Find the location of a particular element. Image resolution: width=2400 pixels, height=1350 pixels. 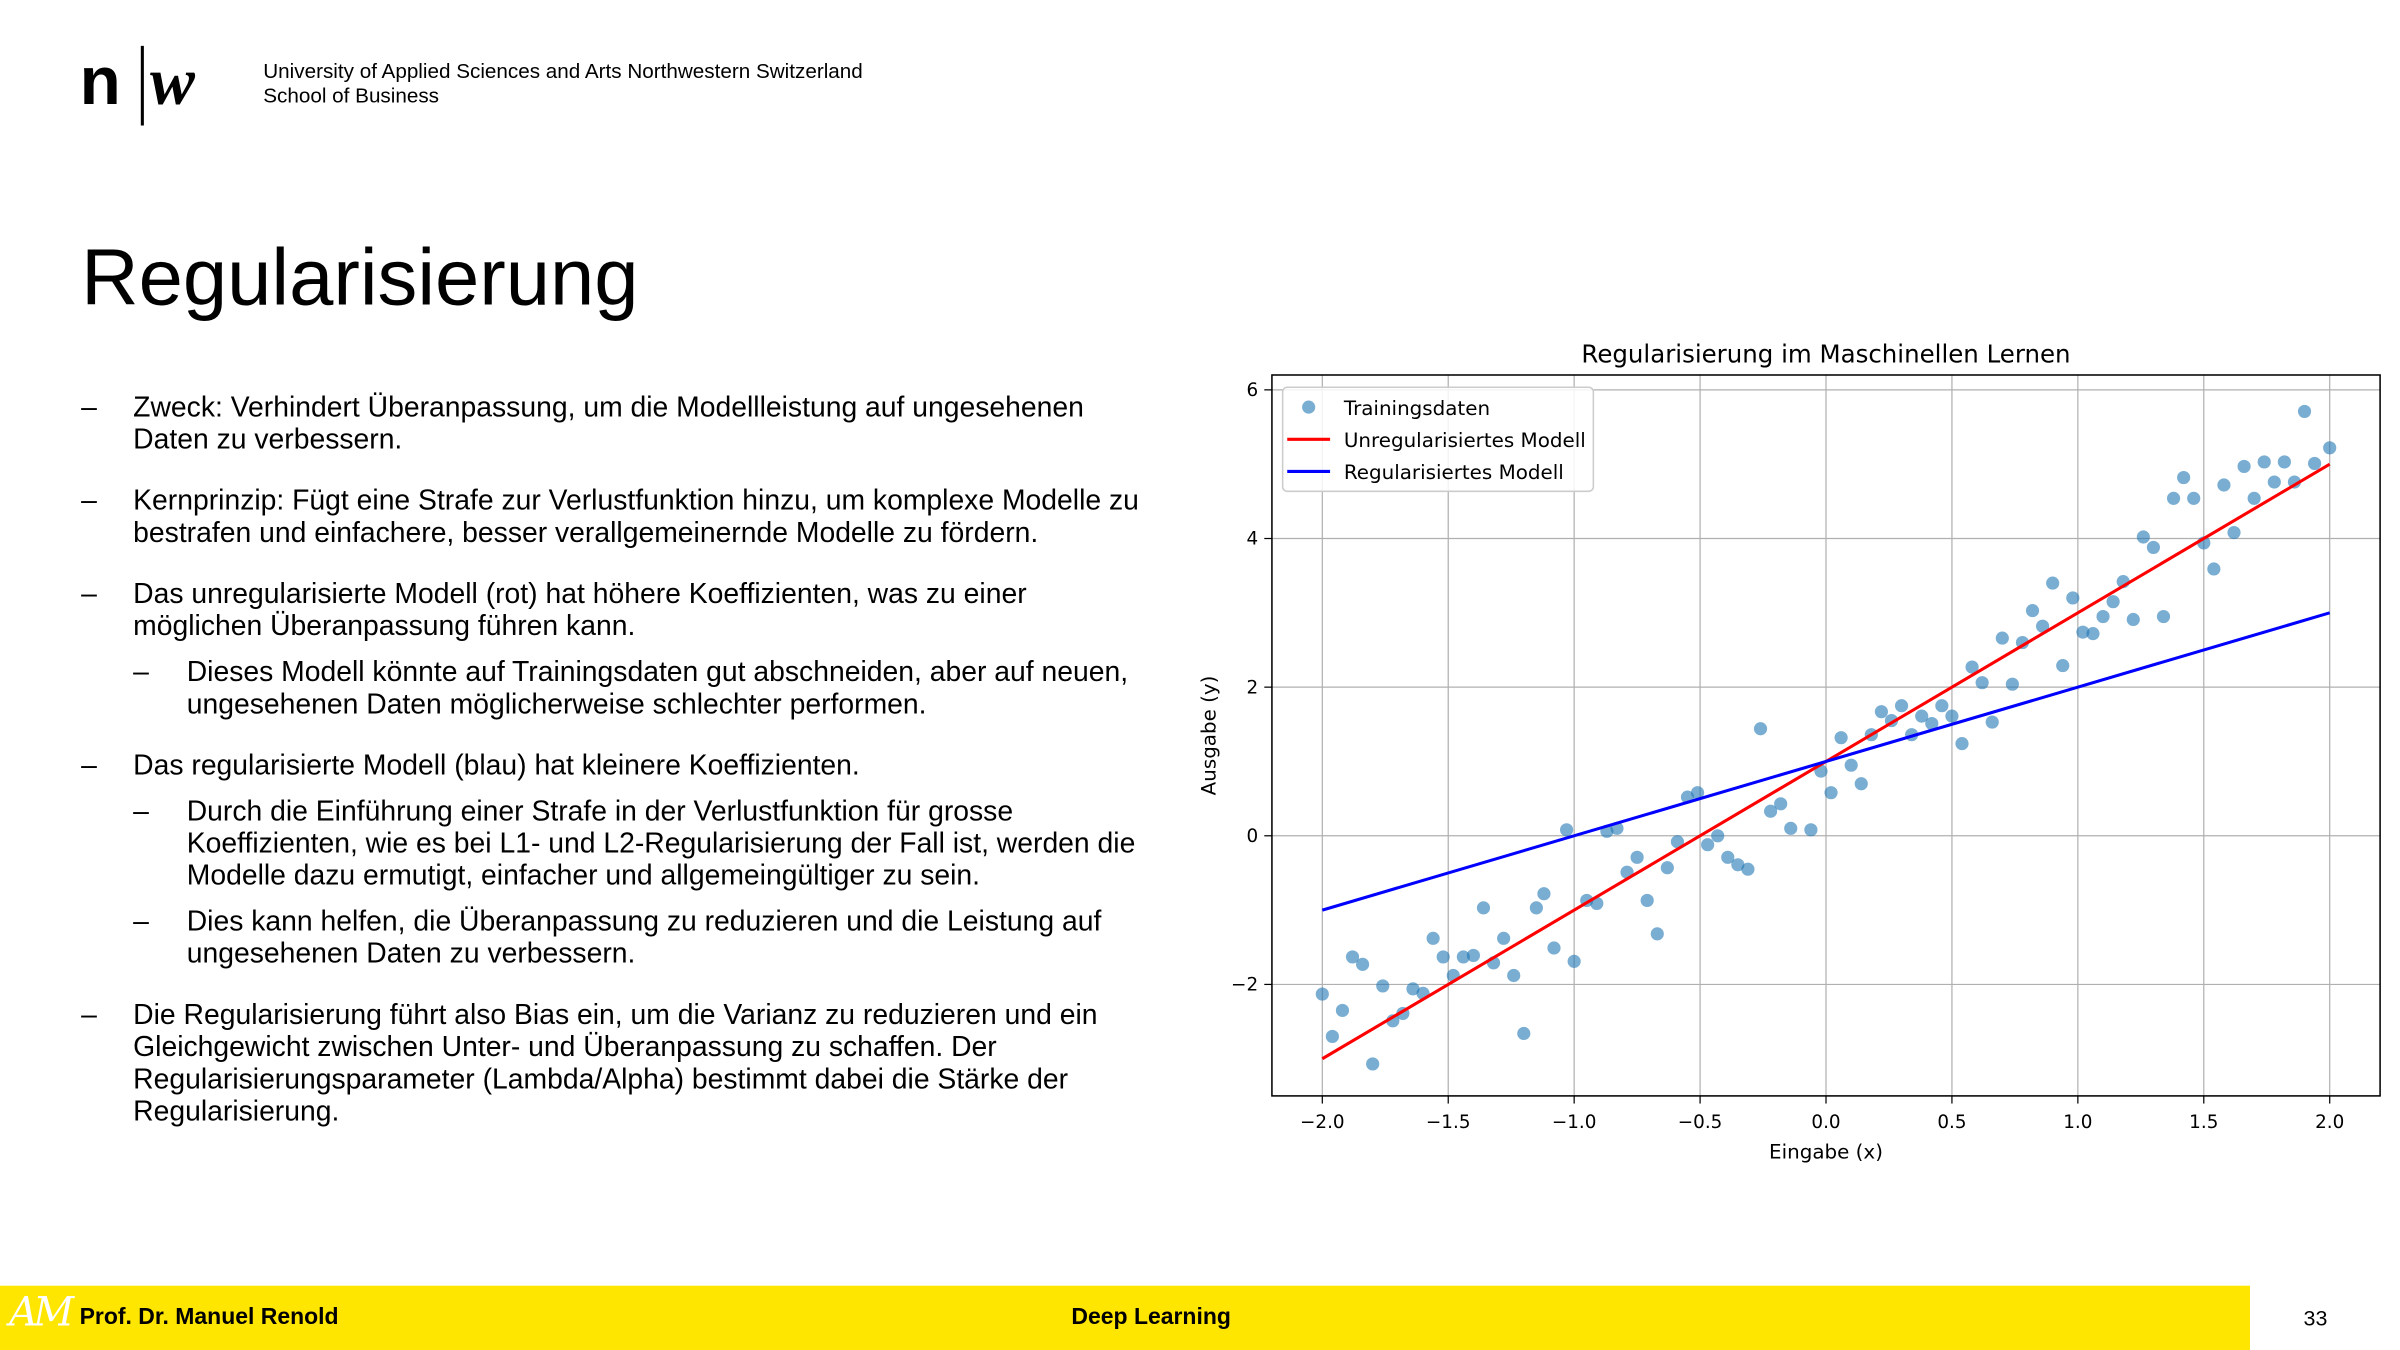

footer-bar is located at coordinates (1125, 1317).